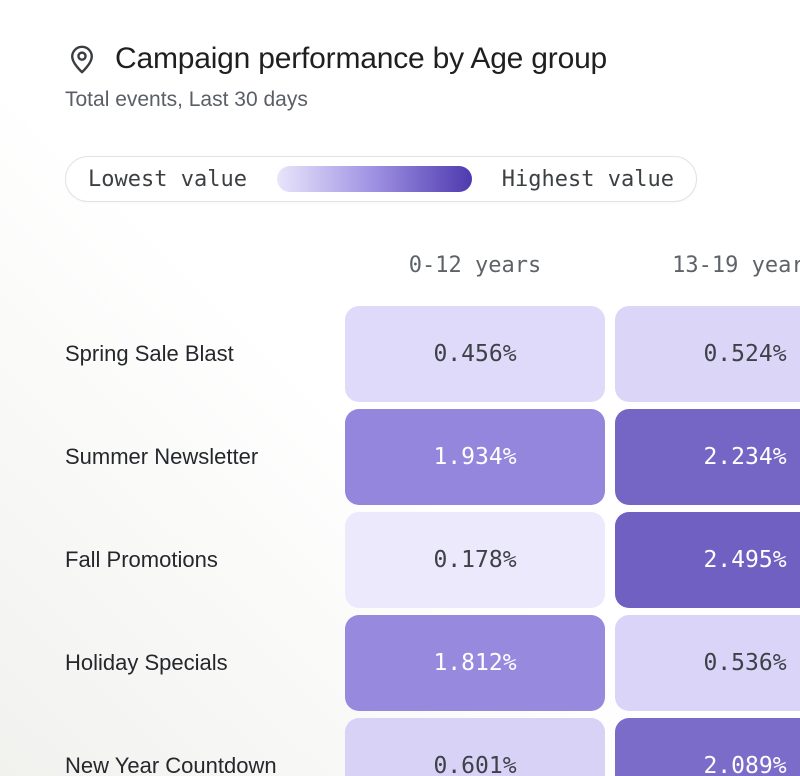 The width and height of the screenshot is (800, 776). Describe the element at coordinates (475, 663) in the screenshot. I see `heatmap-cell: 1.812%` at that location.